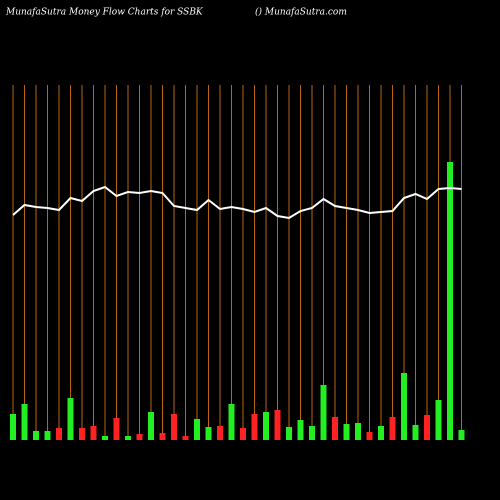 The width and height of the screenshot is (500, 500). I want to click on money-flow-line, so click(237, 202).